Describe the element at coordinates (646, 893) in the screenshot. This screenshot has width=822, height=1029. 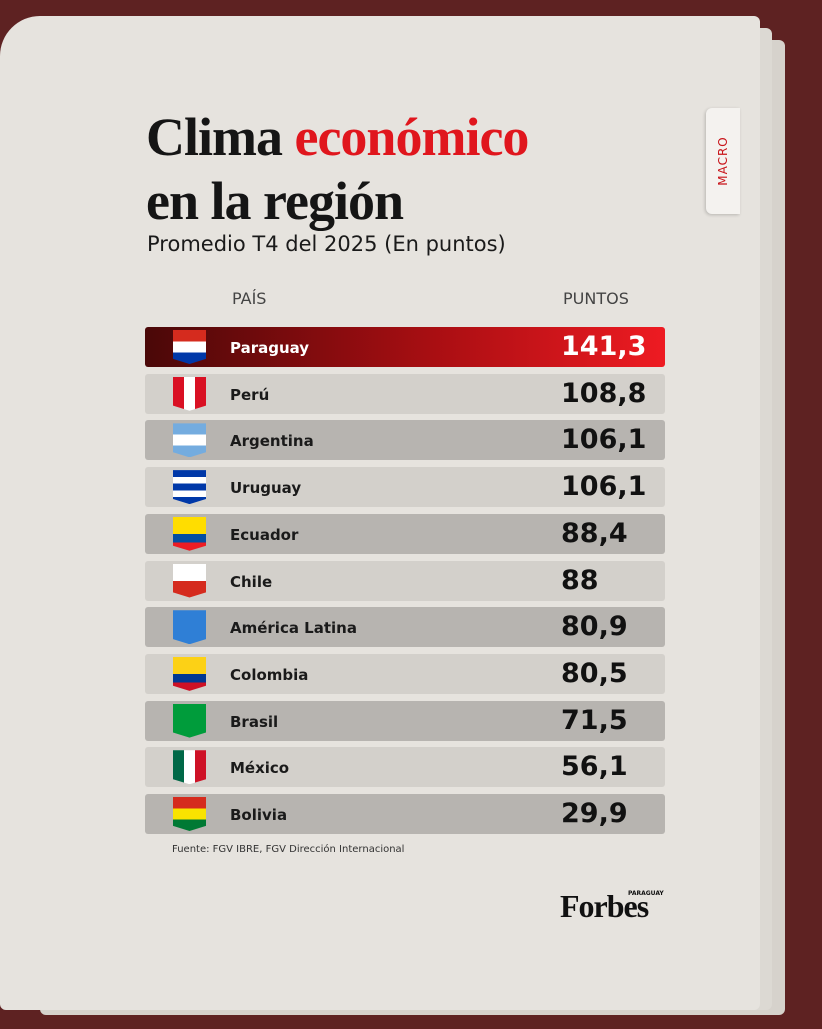
I see `brand-sub: PARAGUAY` at that location.